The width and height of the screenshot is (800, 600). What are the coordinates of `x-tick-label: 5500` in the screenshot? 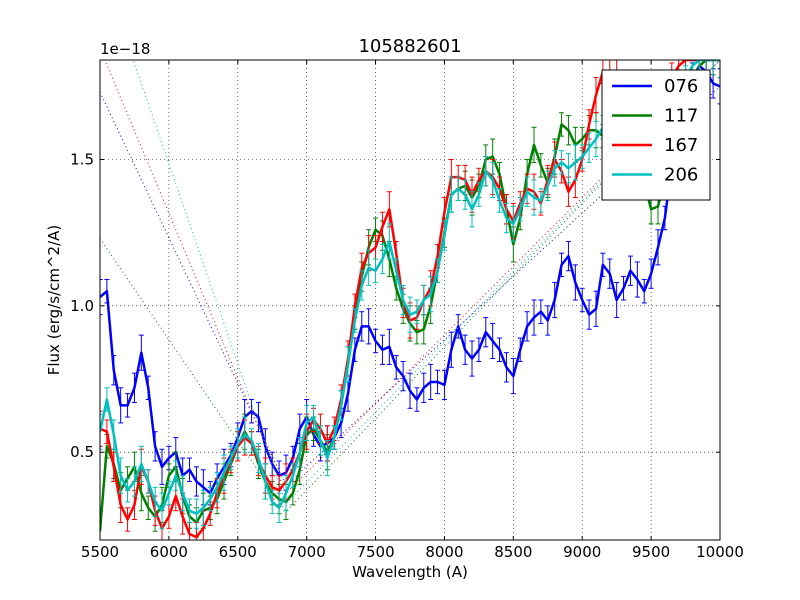 It's located at (100, 552).